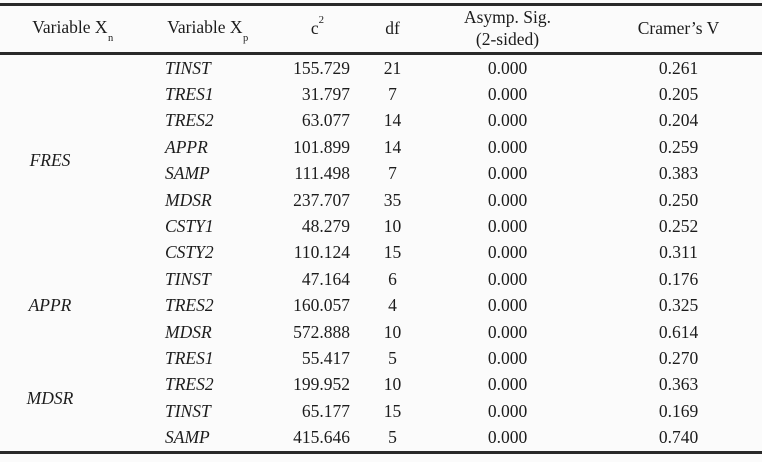  I want to click on subscript-n: n, so click(111, 38).